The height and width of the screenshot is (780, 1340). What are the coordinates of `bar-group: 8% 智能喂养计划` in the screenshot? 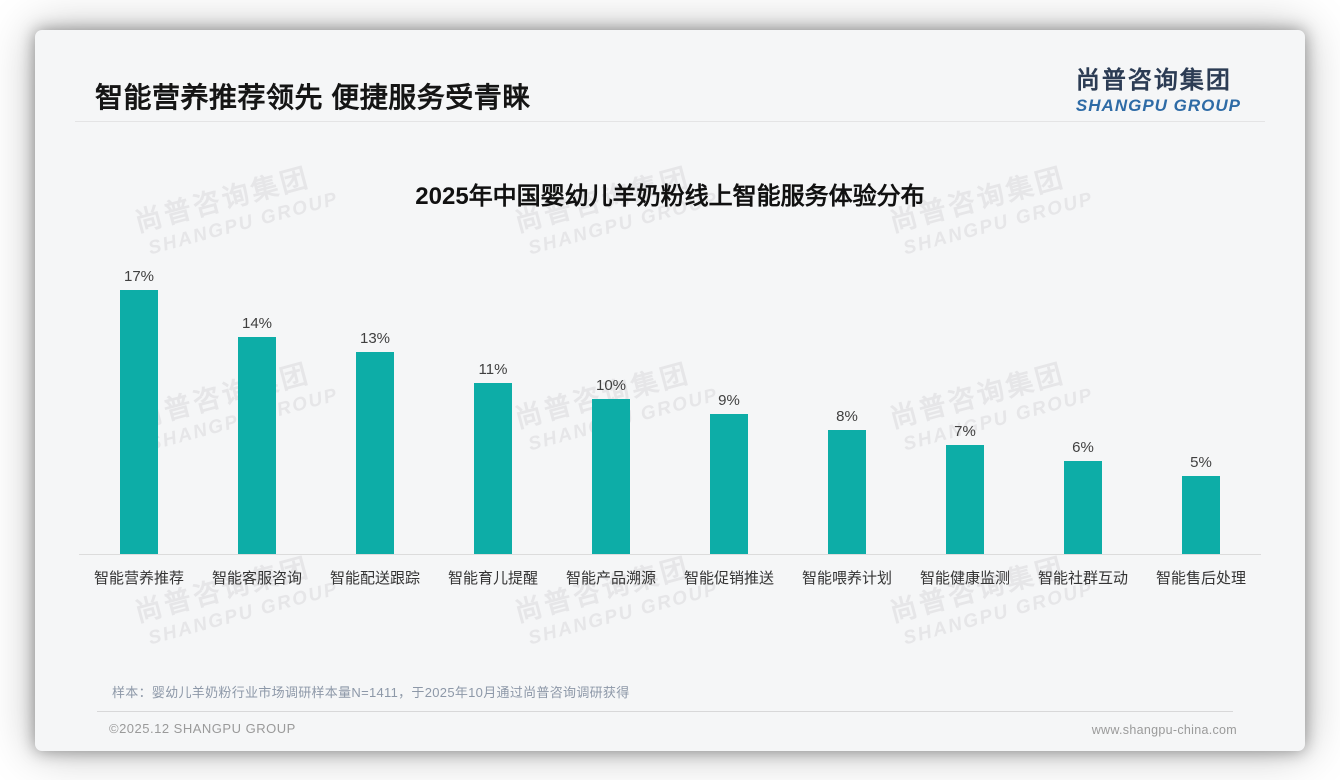 It's located at (847, 423).